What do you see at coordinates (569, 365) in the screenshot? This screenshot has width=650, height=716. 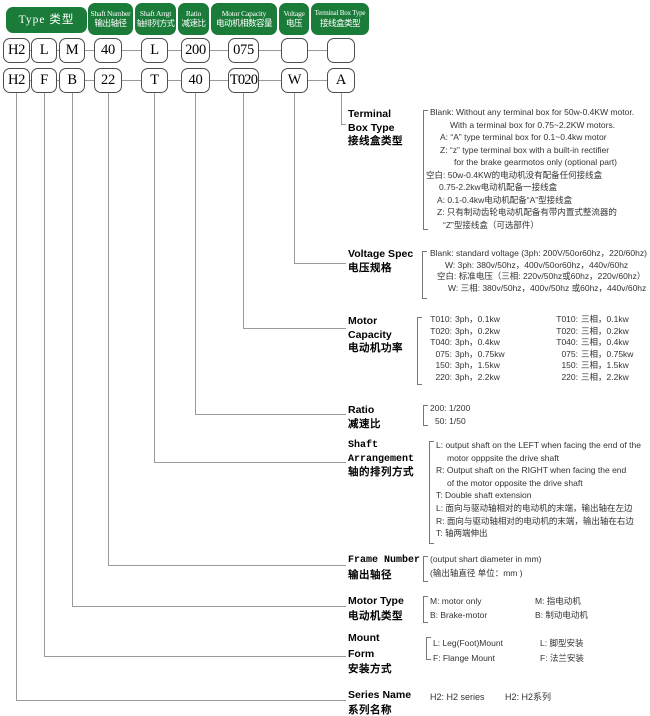 I see `capacity-code: 150:` at bounding box center [569, 365].